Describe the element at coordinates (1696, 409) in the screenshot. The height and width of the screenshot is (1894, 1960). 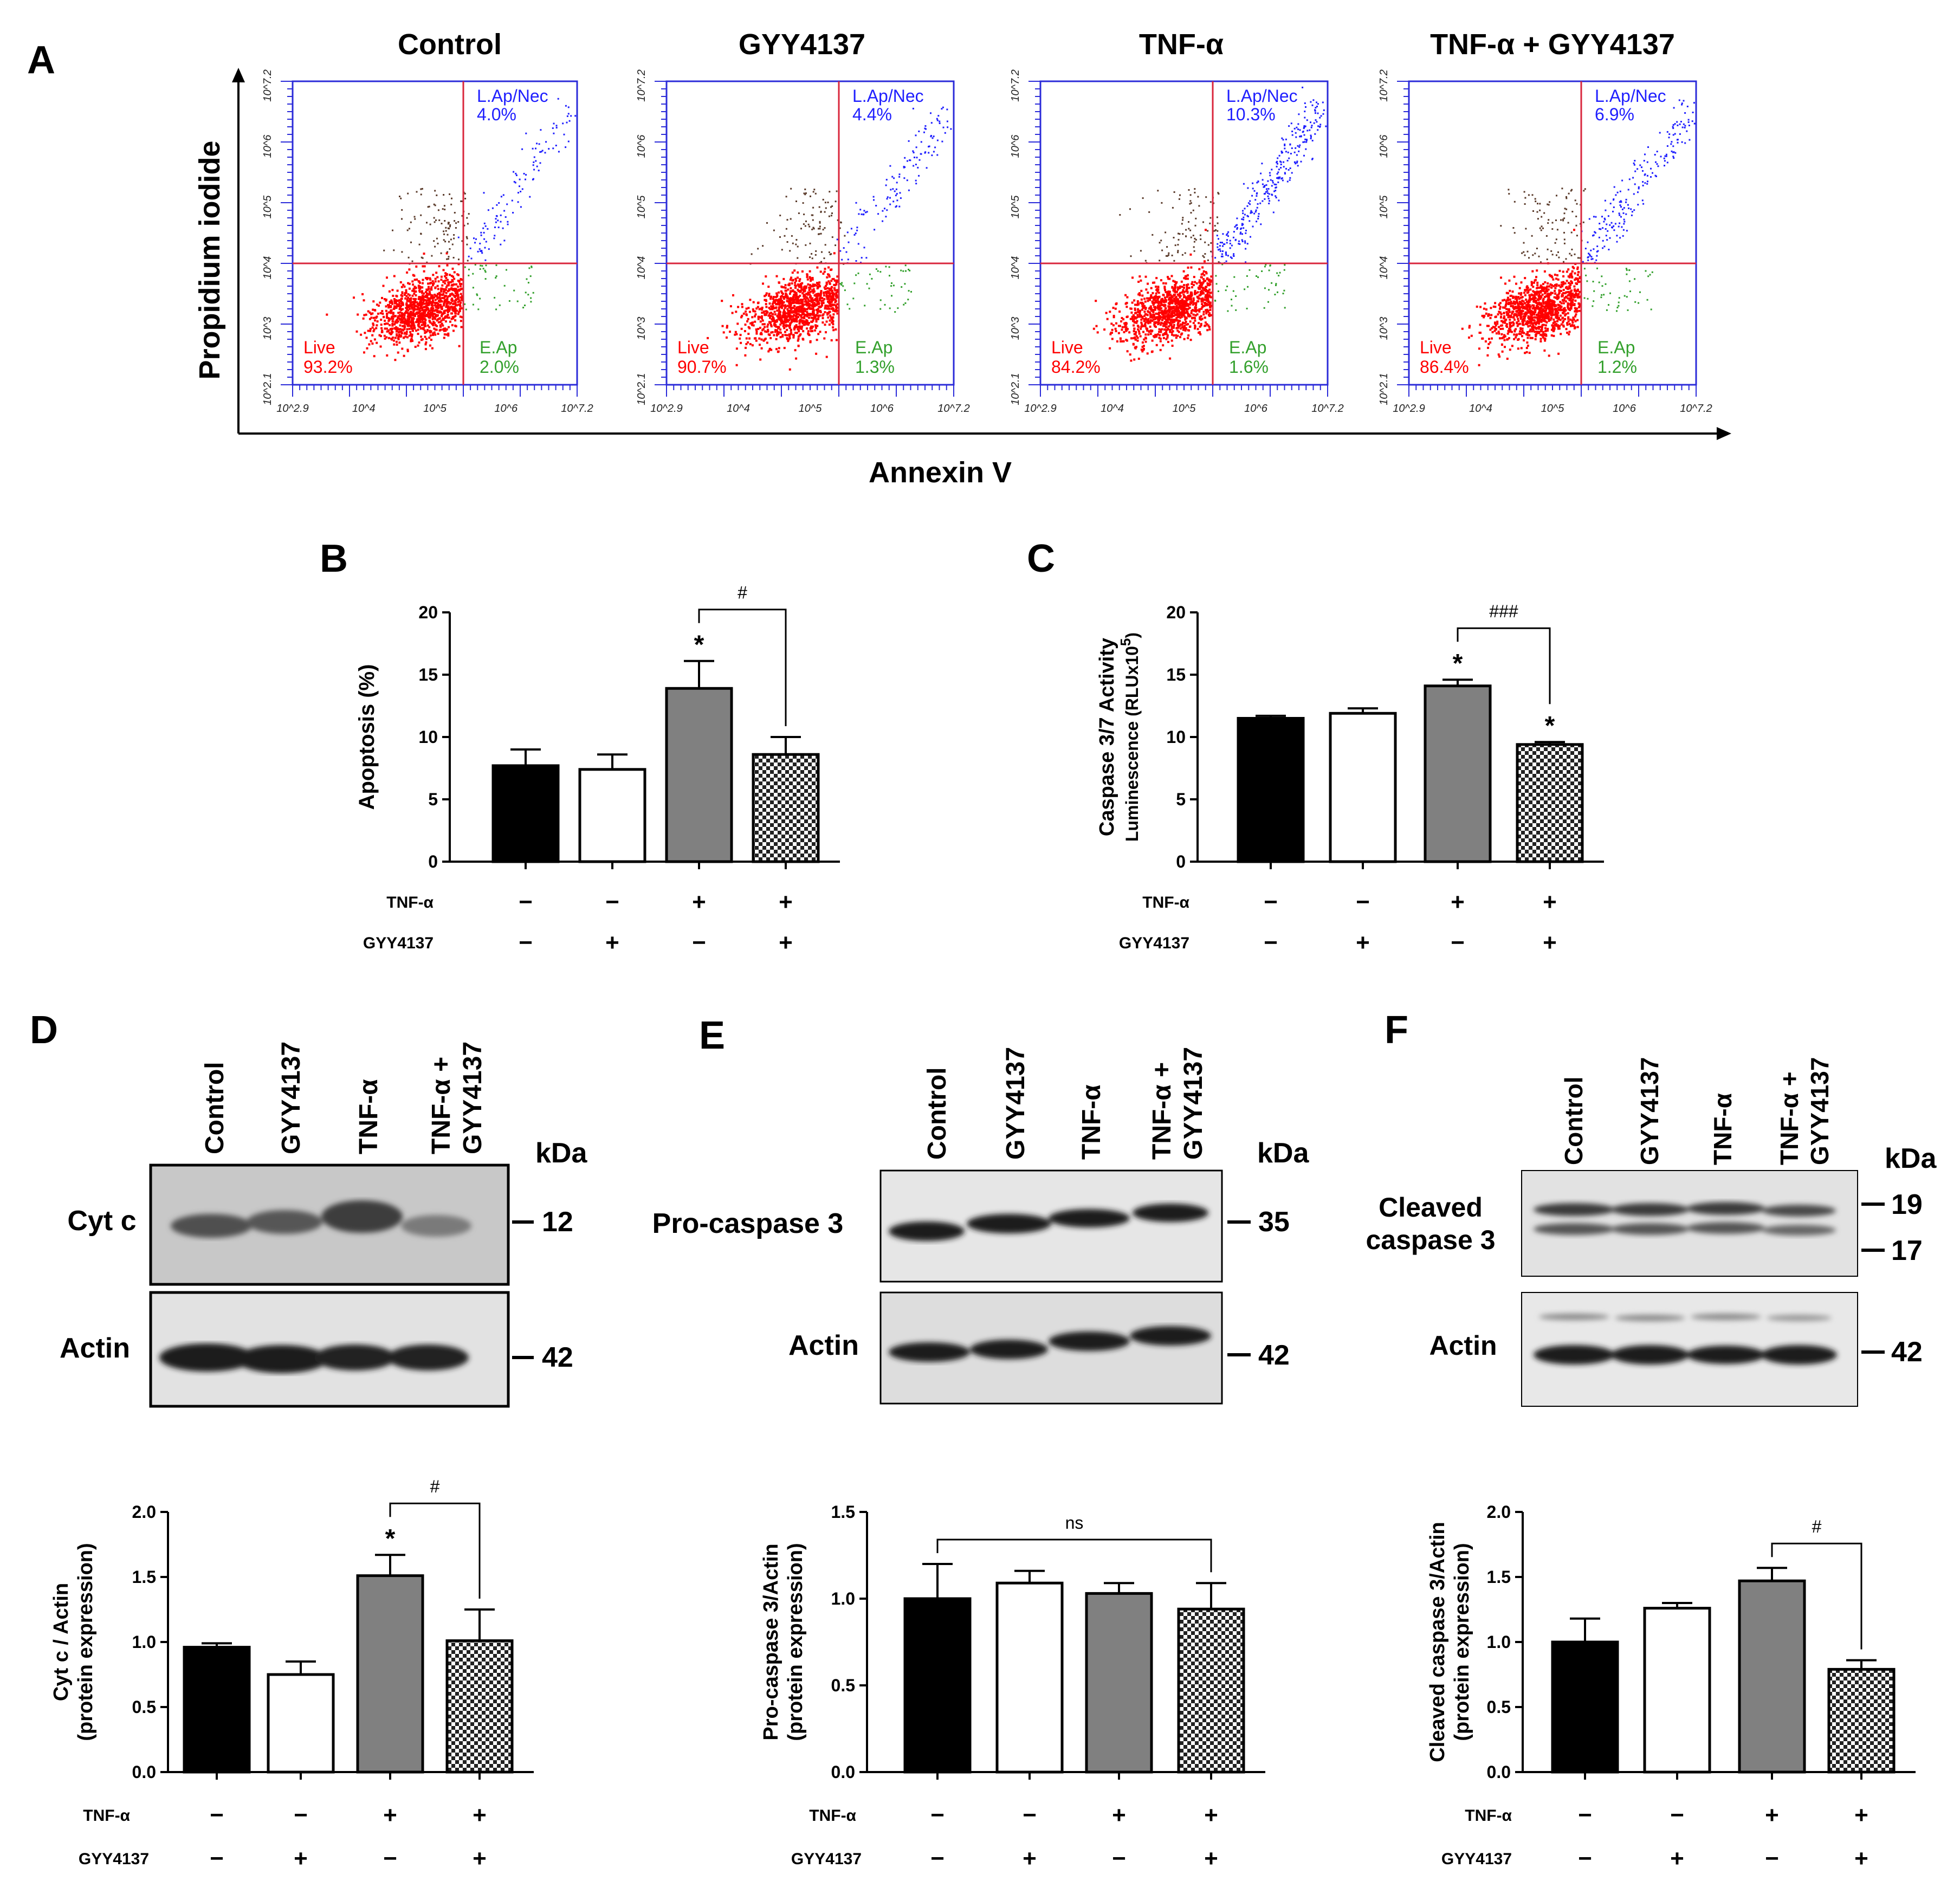
I see `flow-x-tick-label: 10^7.2` at that location.